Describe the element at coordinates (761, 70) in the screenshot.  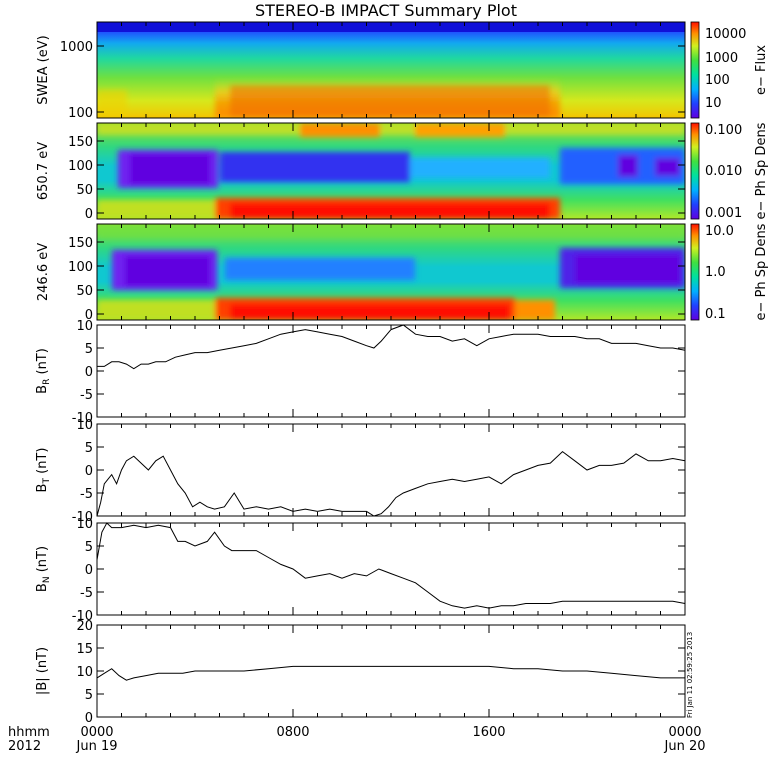
I see `cbar-label: e− Flux` at that location.